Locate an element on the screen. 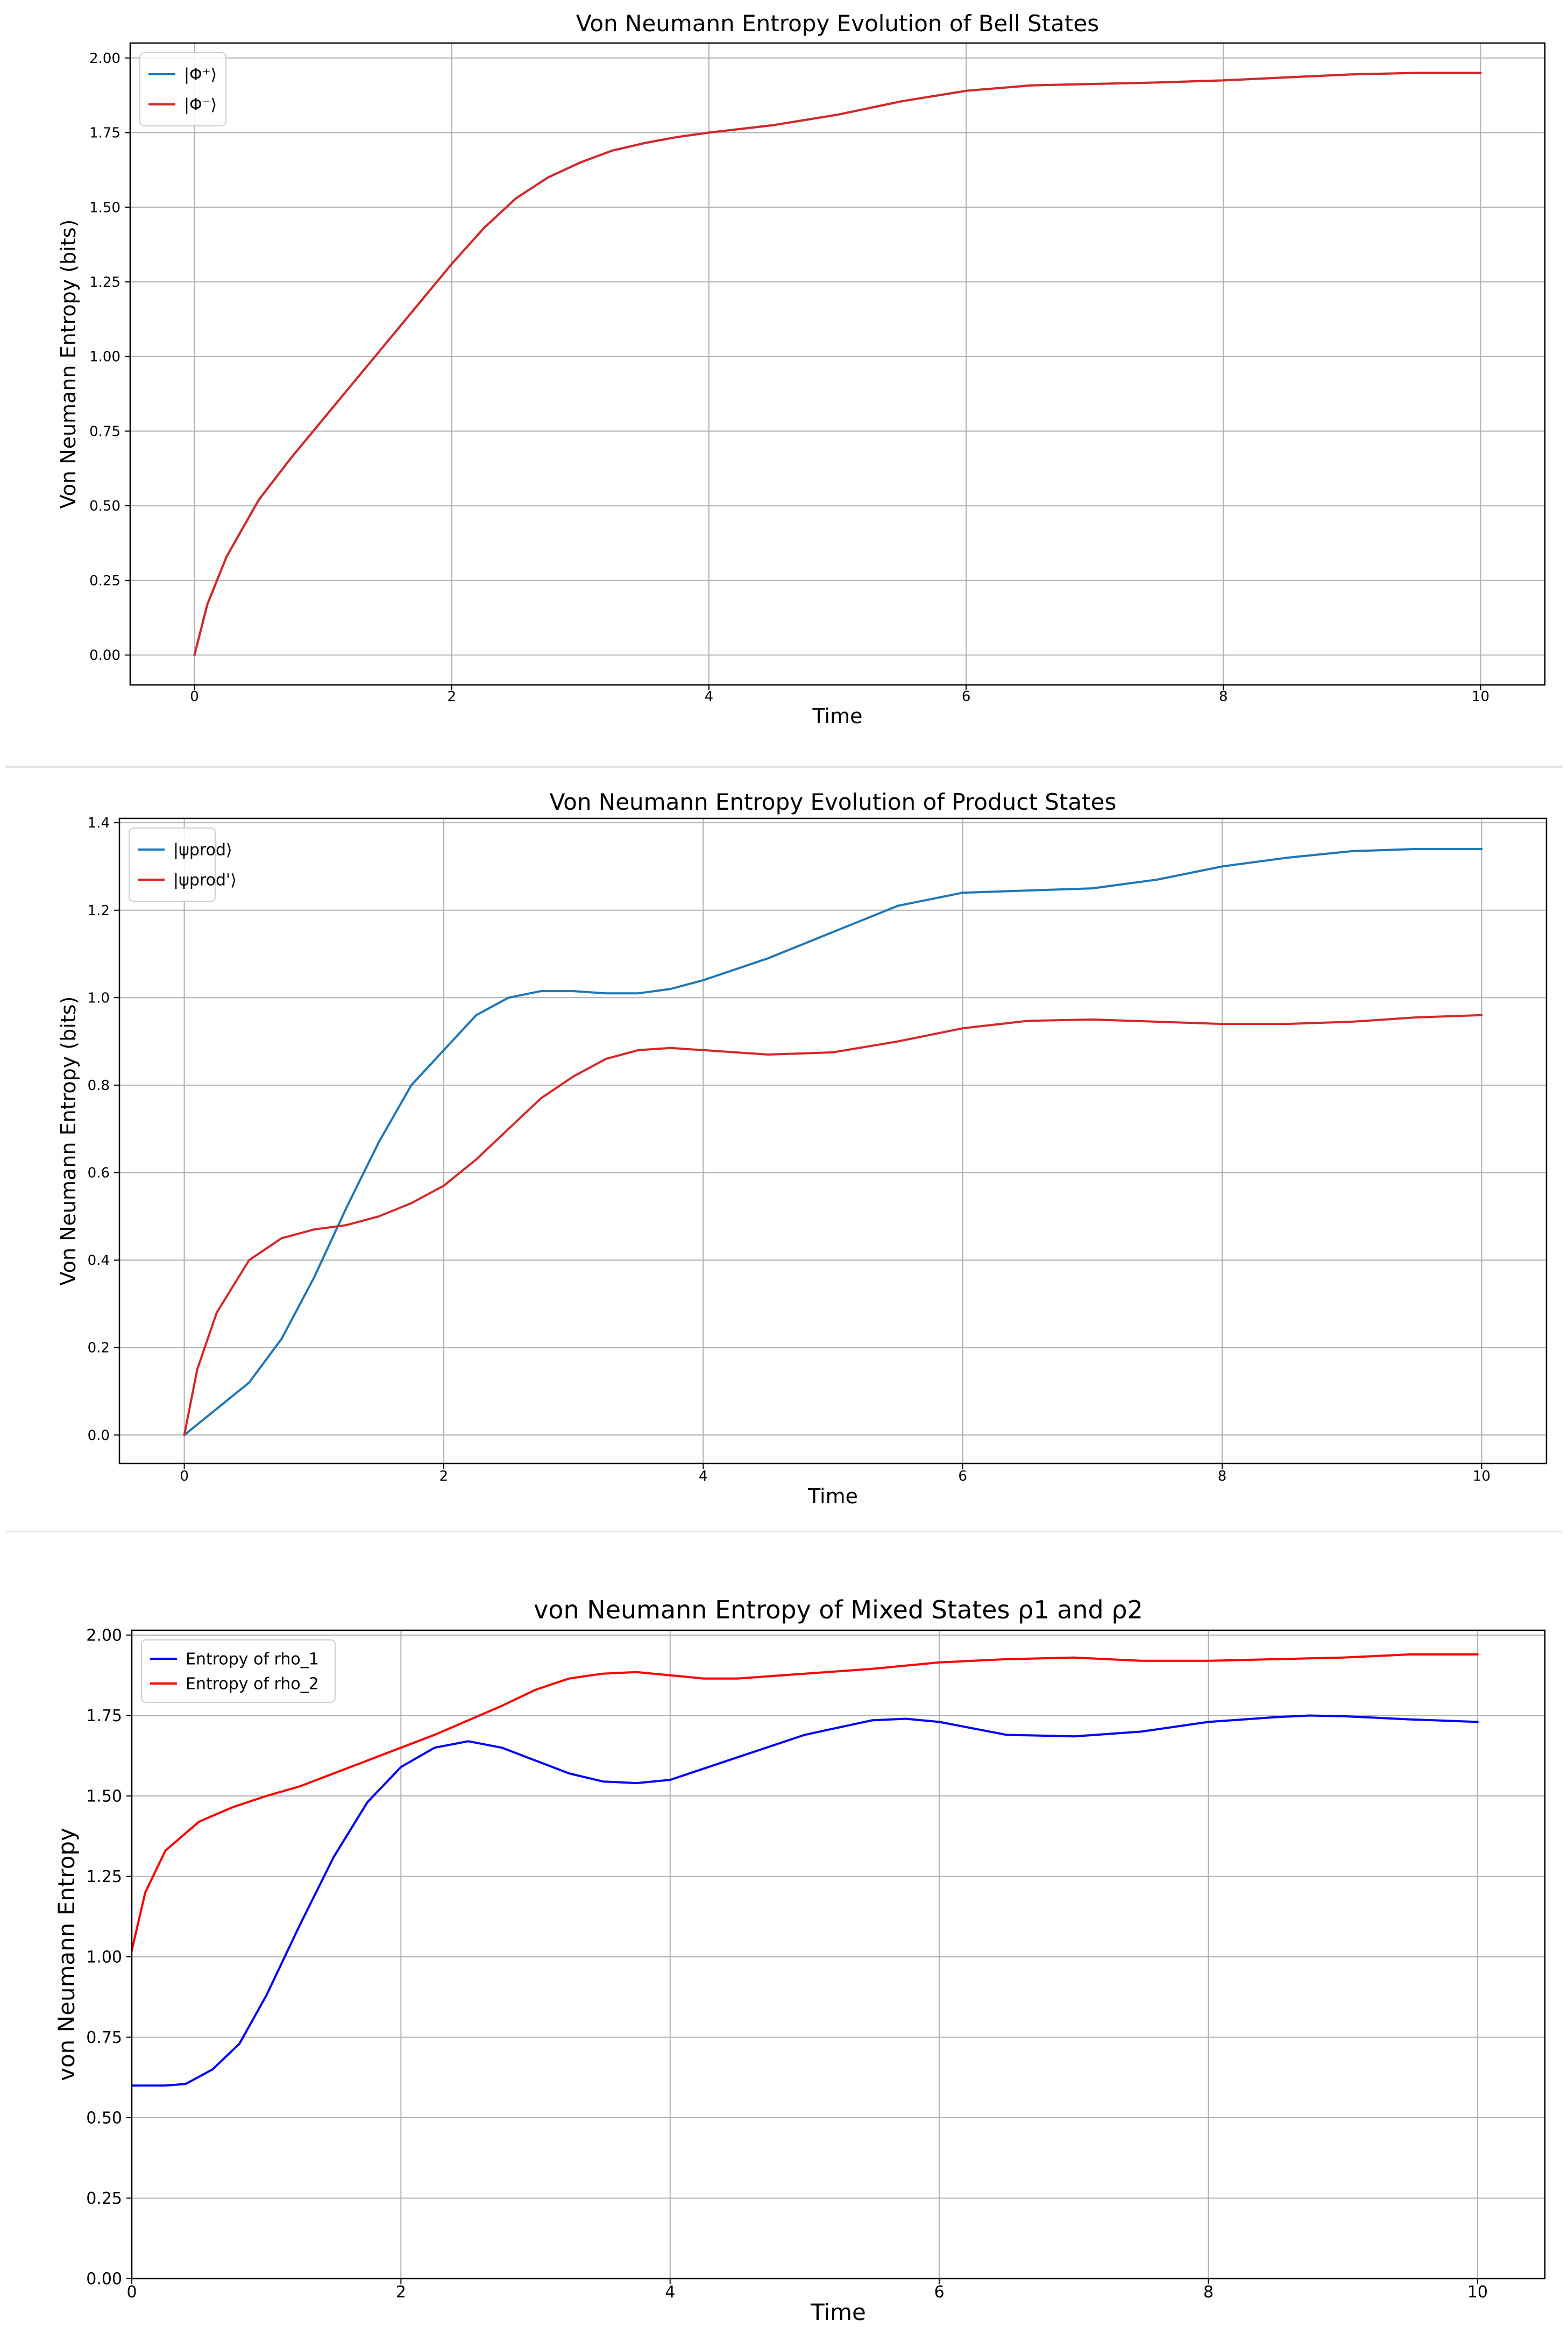 This screenshot has width=1568, height=2327. legend-label: Entropy of rho_2 is located at coordinates (252, 1685).